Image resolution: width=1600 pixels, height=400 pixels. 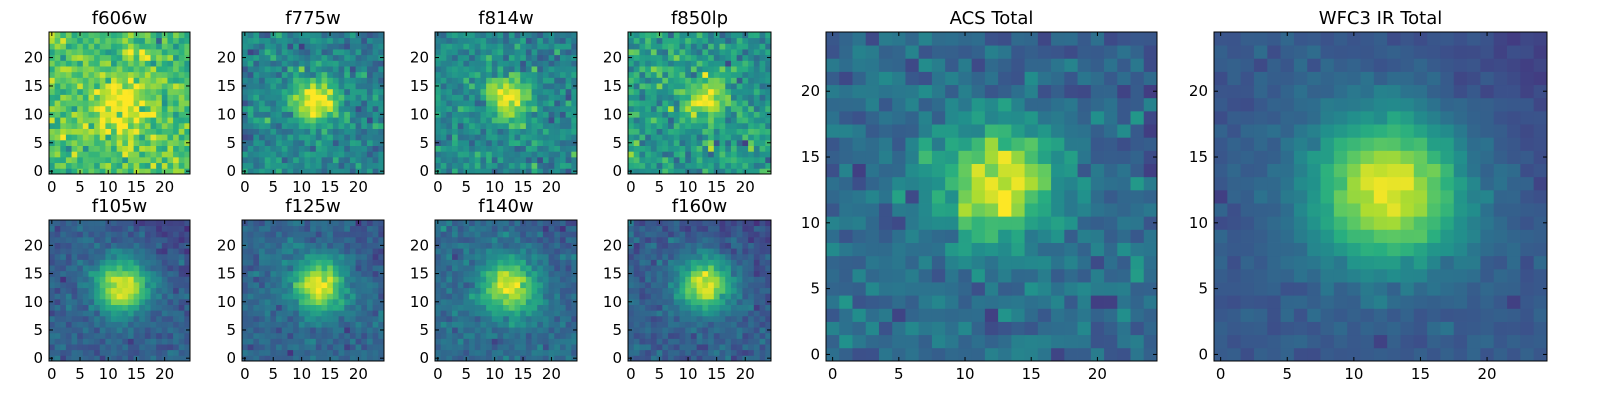 What do you see at coordinates (506, 290) in the screenshot?
I see `panel-frame` at bounding box center [506, 290].